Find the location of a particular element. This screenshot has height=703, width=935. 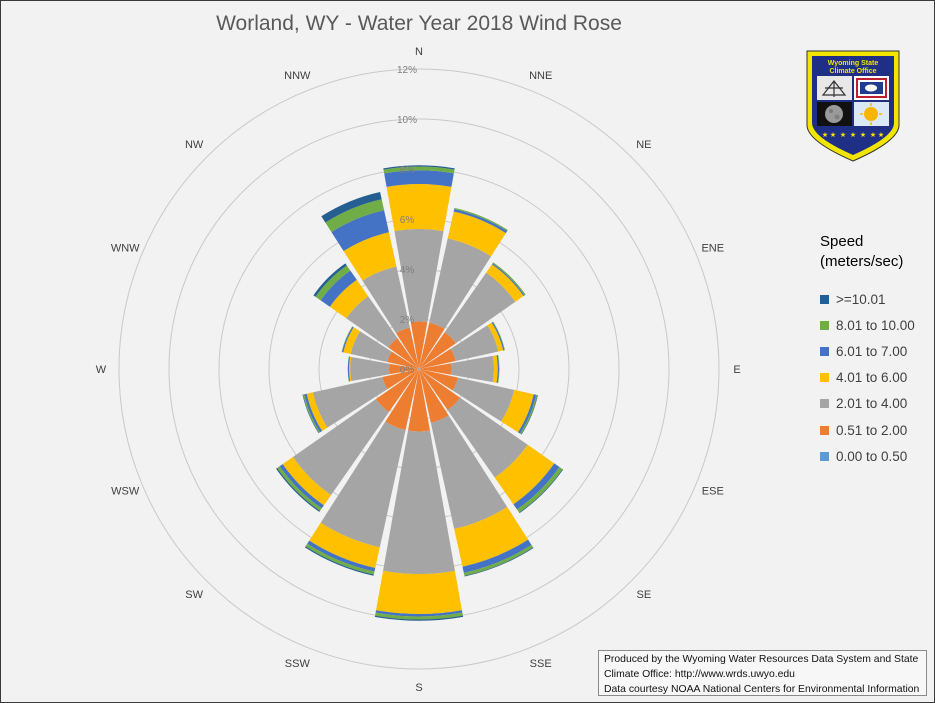

direction-label-ese: ESE is located at coordinates (713, 492).